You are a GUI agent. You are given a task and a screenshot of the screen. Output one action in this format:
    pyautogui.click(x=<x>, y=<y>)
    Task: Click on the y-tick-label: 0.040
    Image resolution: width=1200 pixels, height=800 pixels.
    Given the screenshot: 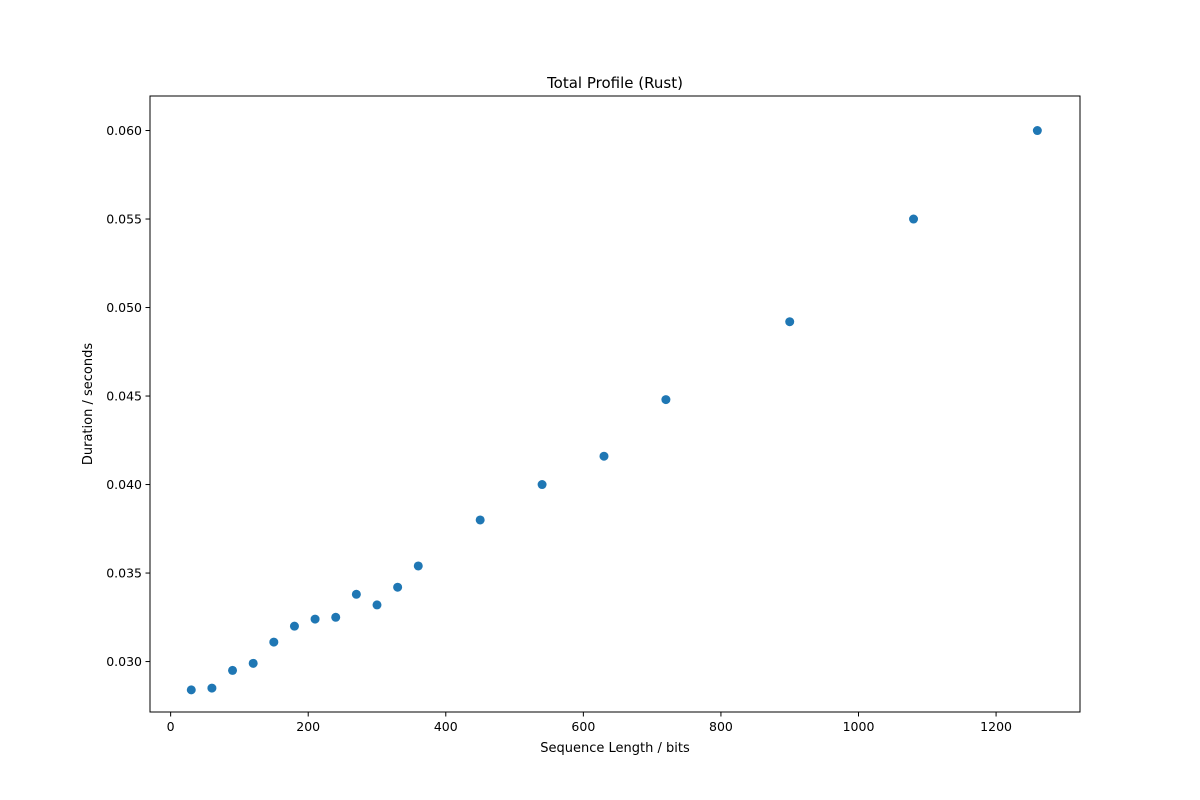 What is the action you would take?
    pyautogui.click(x=124, y=484)
    